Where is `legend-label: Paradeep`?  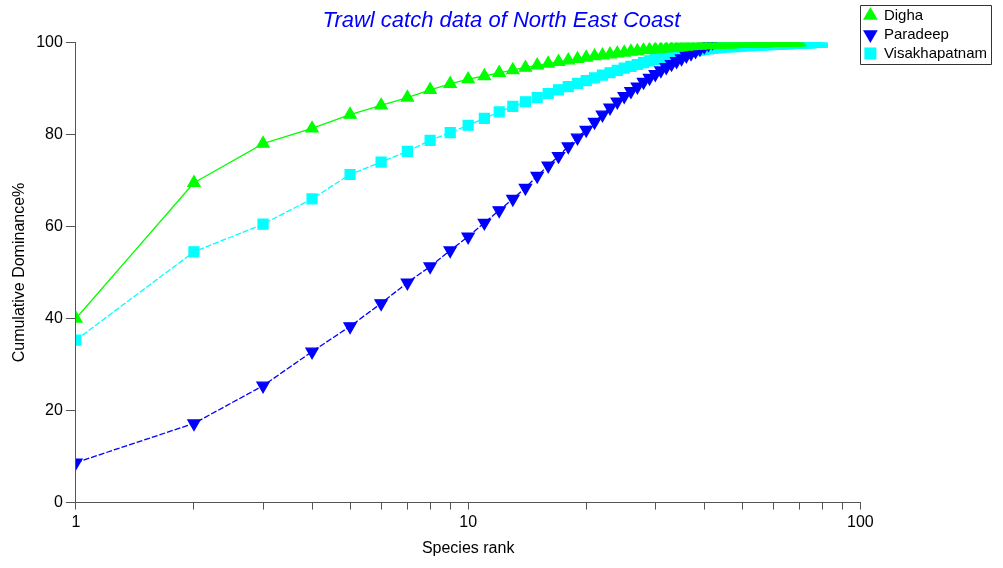
legend-label: Paradeep is located at coordinates (916, 33).